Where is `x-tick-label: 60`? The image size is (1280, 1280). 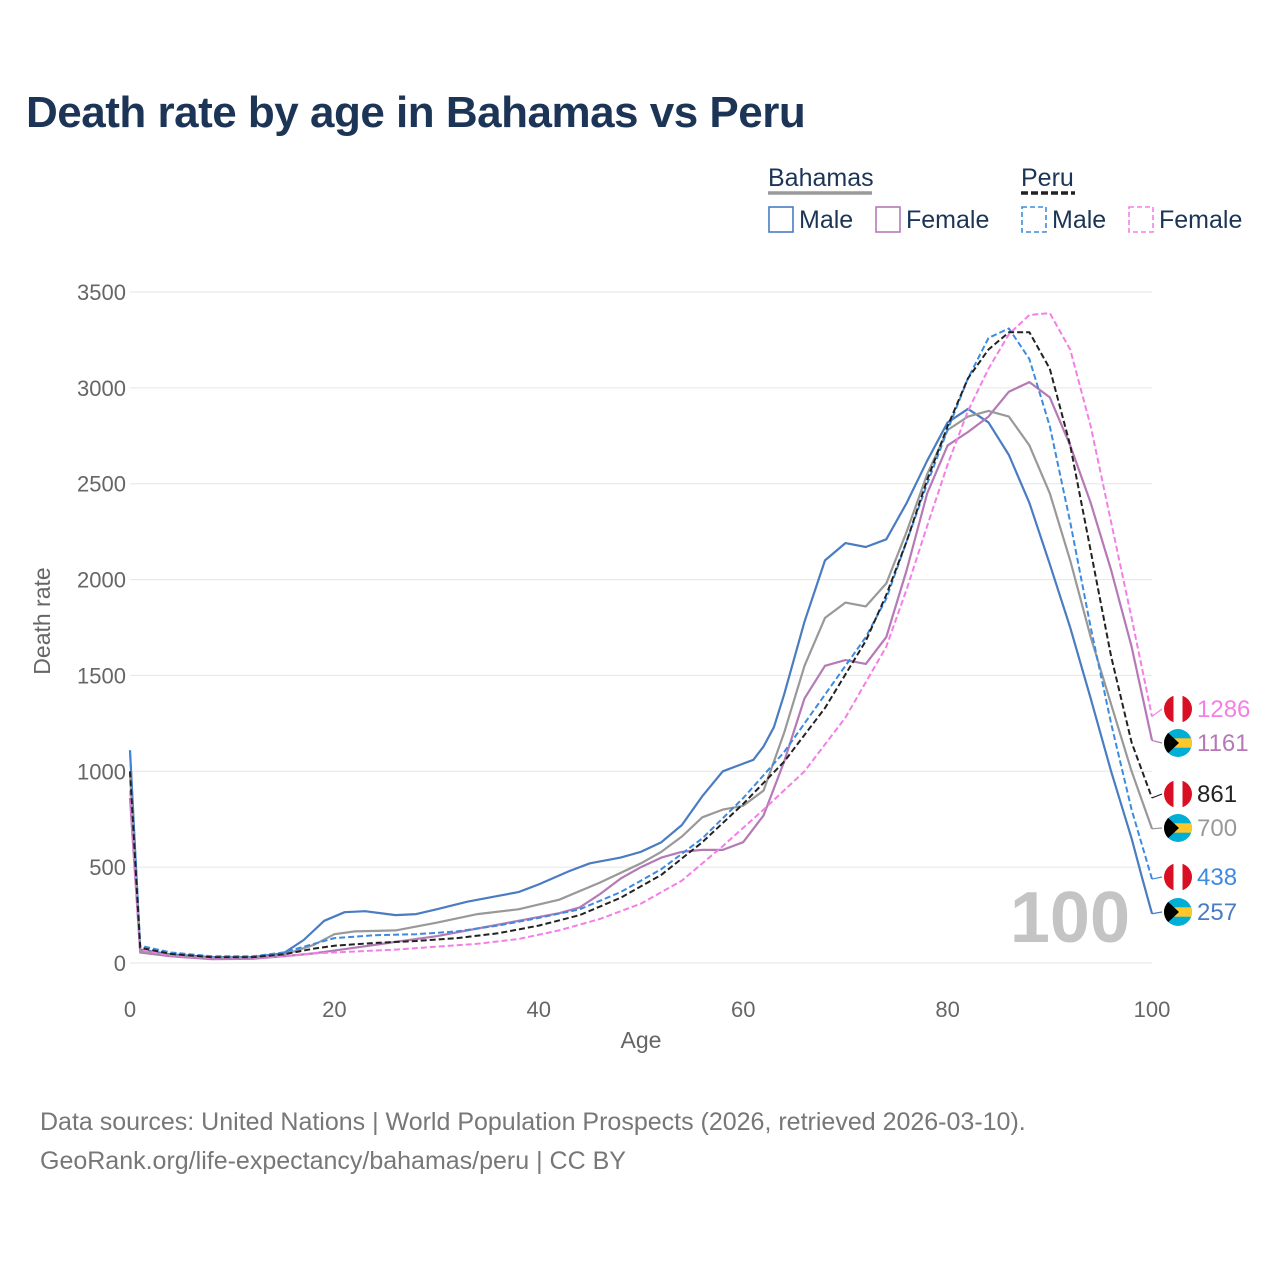
x-tick-label: 60 is located at coordinates (743, 1009).